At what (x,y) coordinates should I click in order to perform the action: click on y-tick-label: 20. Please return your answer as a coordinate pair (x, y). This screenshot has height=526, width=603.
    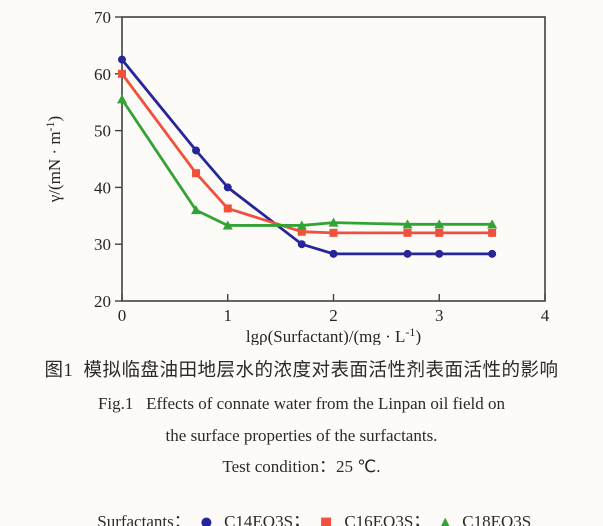
    Looking at the image, I should click on (102, 301).